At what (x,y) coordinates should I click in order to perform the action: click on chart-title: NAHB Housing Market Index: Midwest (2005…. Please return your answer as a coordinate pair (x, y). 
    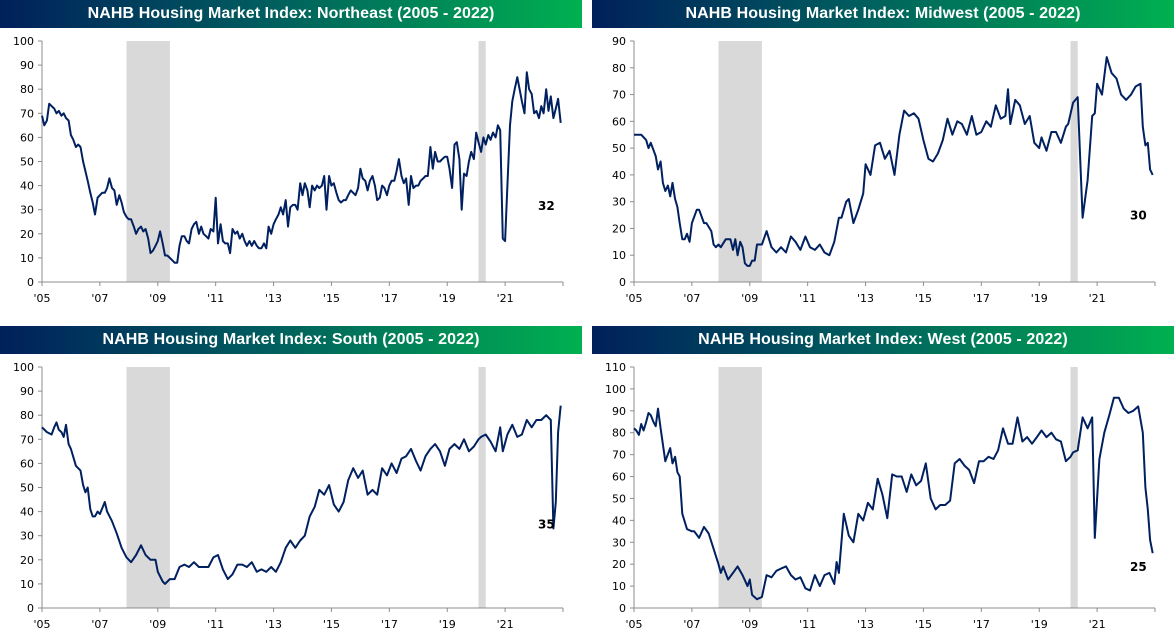
    Looking at the image, I should click on (883, 14).